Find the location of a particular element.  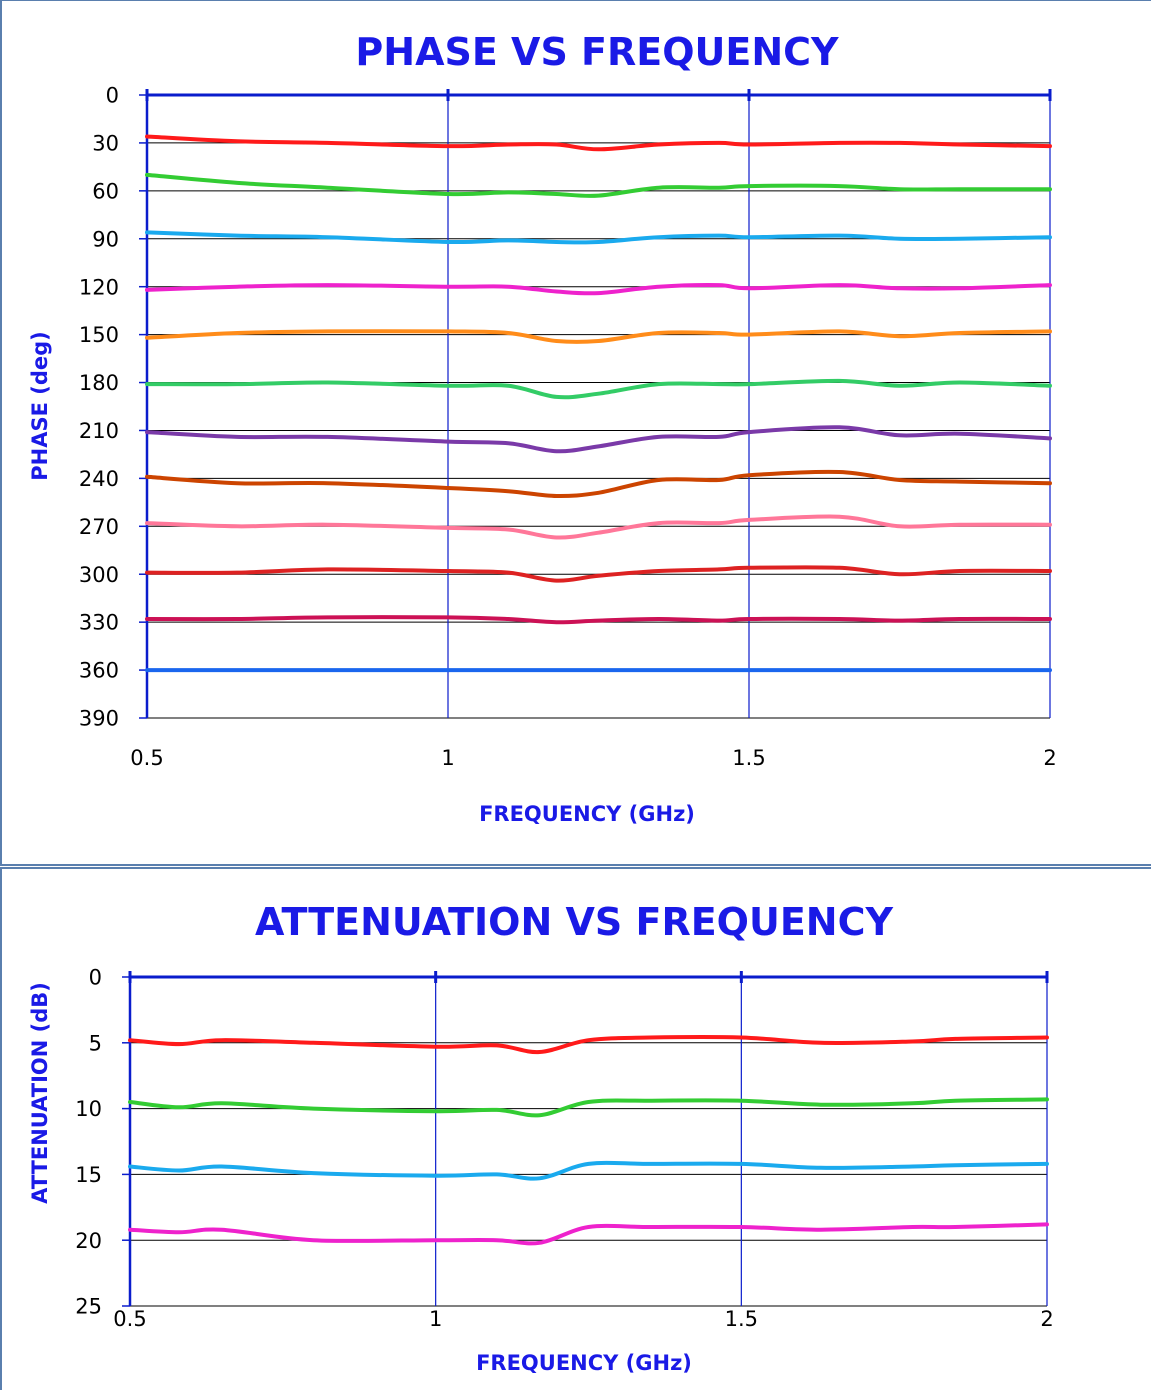

phase-y-tick-label: 360 is located at coordinates (99, 671).